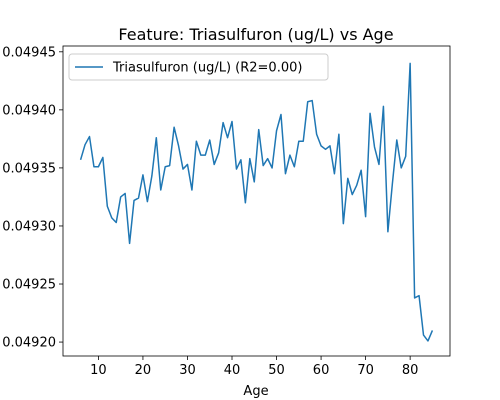 This screenshot has height=400, width=500. What do you see at coordinates (207, 68) in the screenshot?
I see `legend-label: Triasulfuron (ug/L) (R2=0.00)` at bounding box center [207, 68].